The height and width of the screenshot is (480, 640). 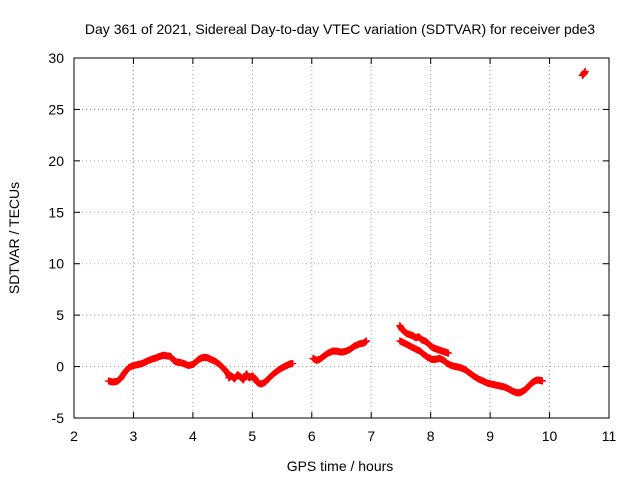 I want to click on y-axis-label: SDTVAR / TECUs, so click(x=14, y=238).